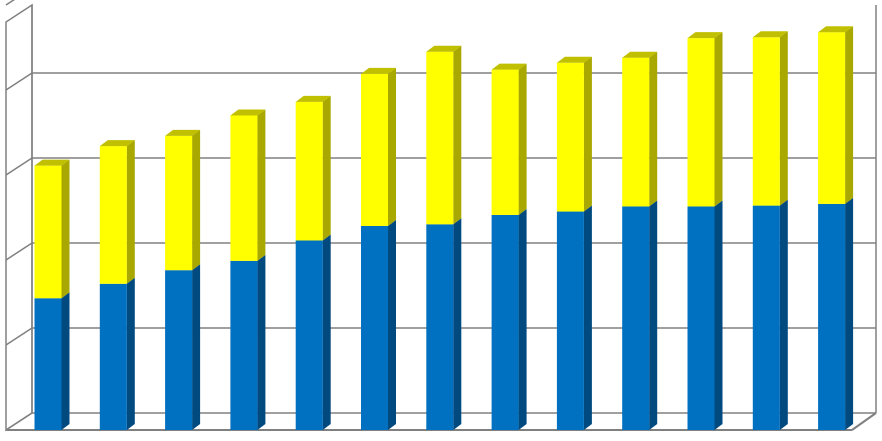 This screenshot has height=441, width=882. What do you see at coordinates (19, 217) in the screenshot?
I see `left-wall` at bounding box center [19, 217].